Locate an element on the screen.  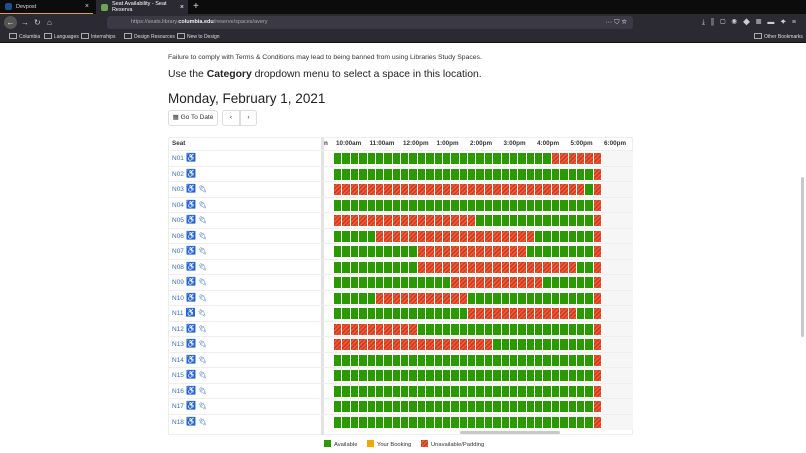
go-to-date-button: ▦ Go To Date is located at coordinates (193, 118).